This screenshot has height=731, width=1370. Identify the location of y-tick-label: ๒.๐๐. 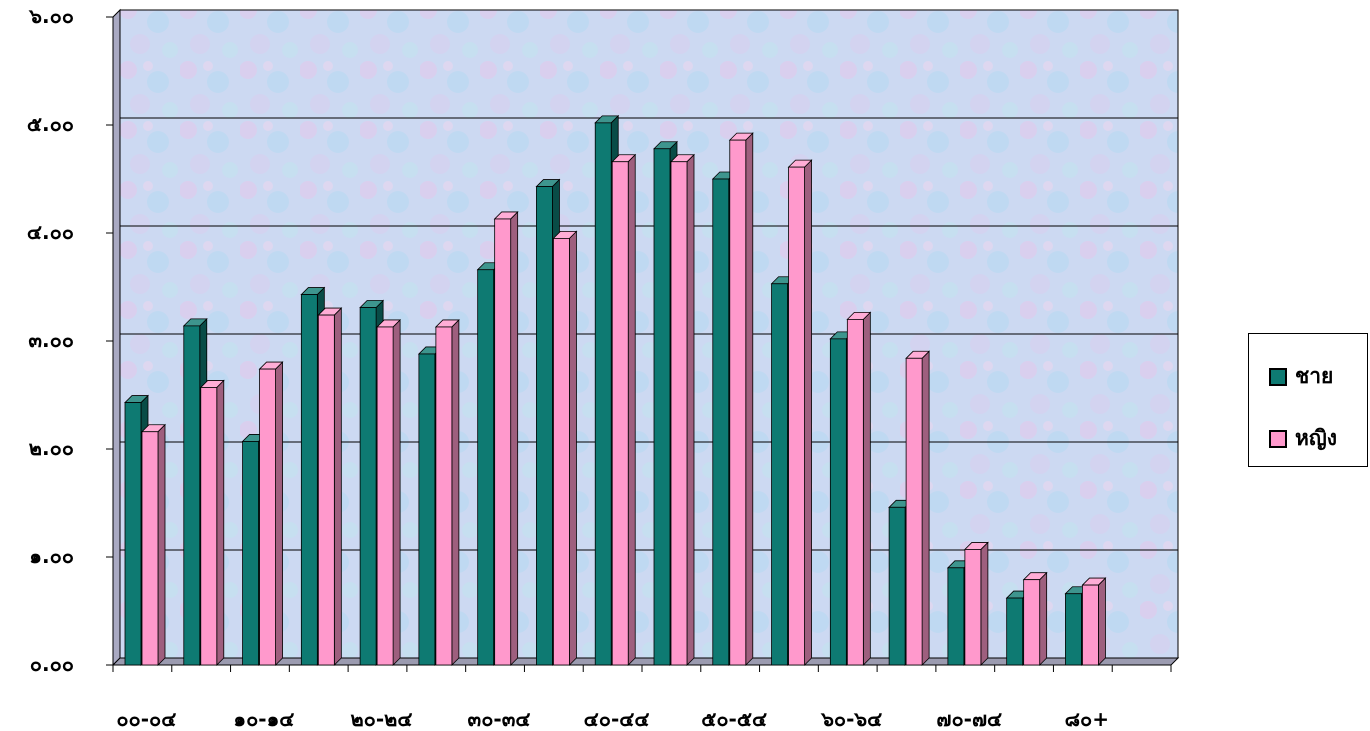
(51, 448).